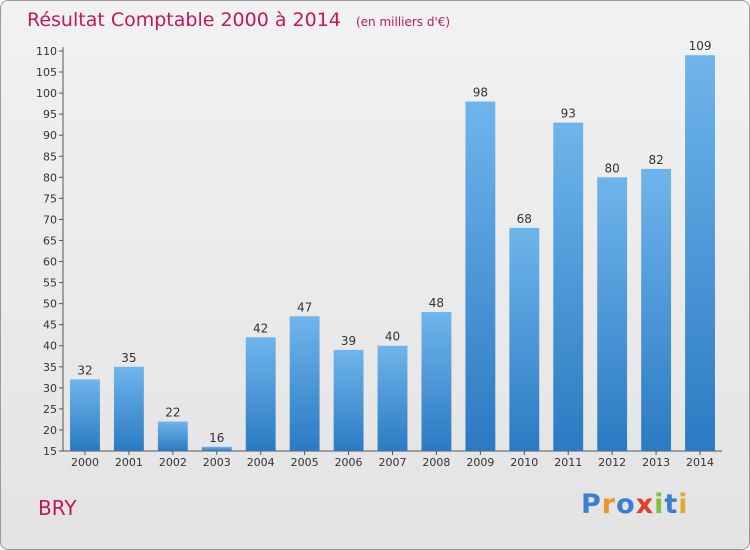 The height and width of the screenshot is (550, 750). What do you see at coordinates (645, 504) in the screenshot?
I see `logo-letter: x` at bounding box center [645, 504].